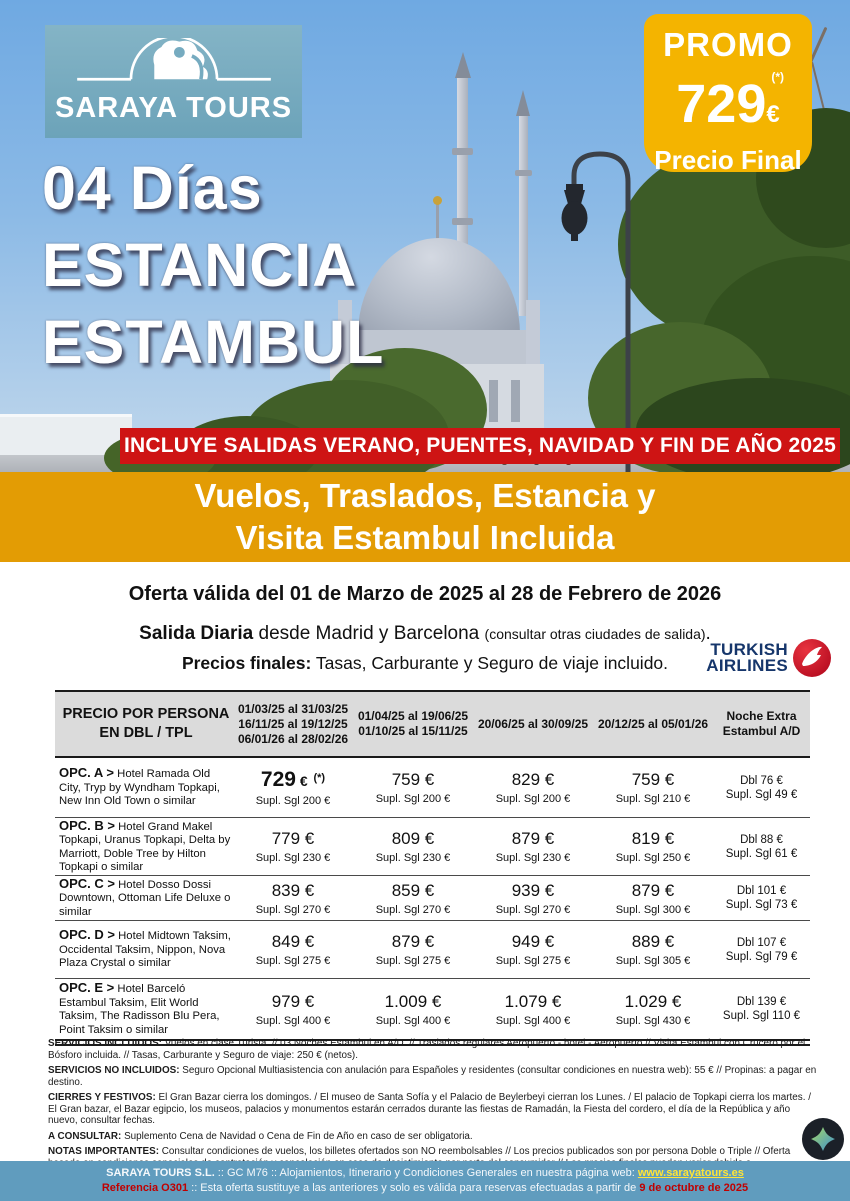  Describe the element at coordinates (749, 649) in the screenshot. I see `airline-line-1: TURKISH` at that location.